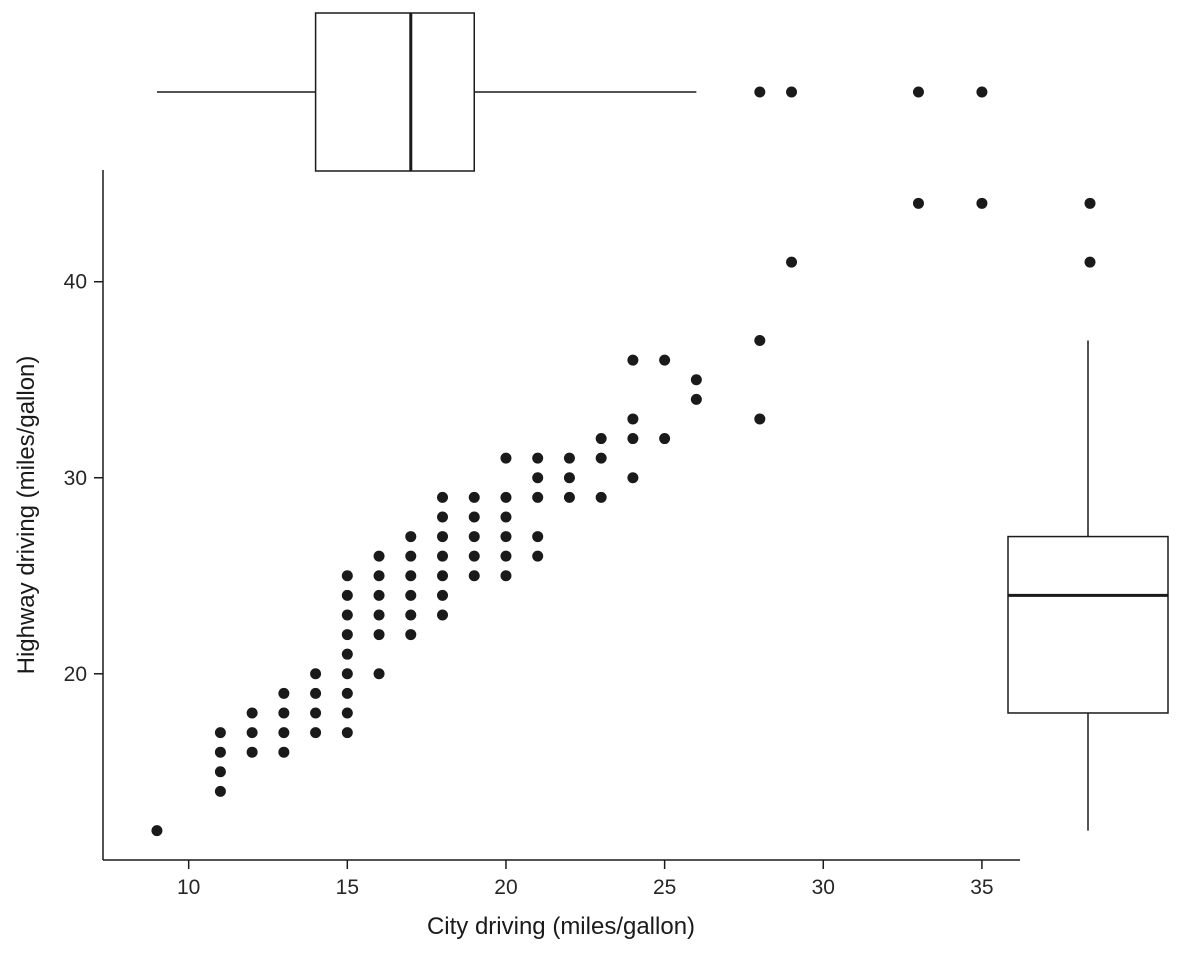 Image resolution: width=1178 pixels, height=956 pixels. What do you see at coordinates (347, 887) in the screenshot?
I see `x-tick-label: 15` at bounding box center [347, 887].